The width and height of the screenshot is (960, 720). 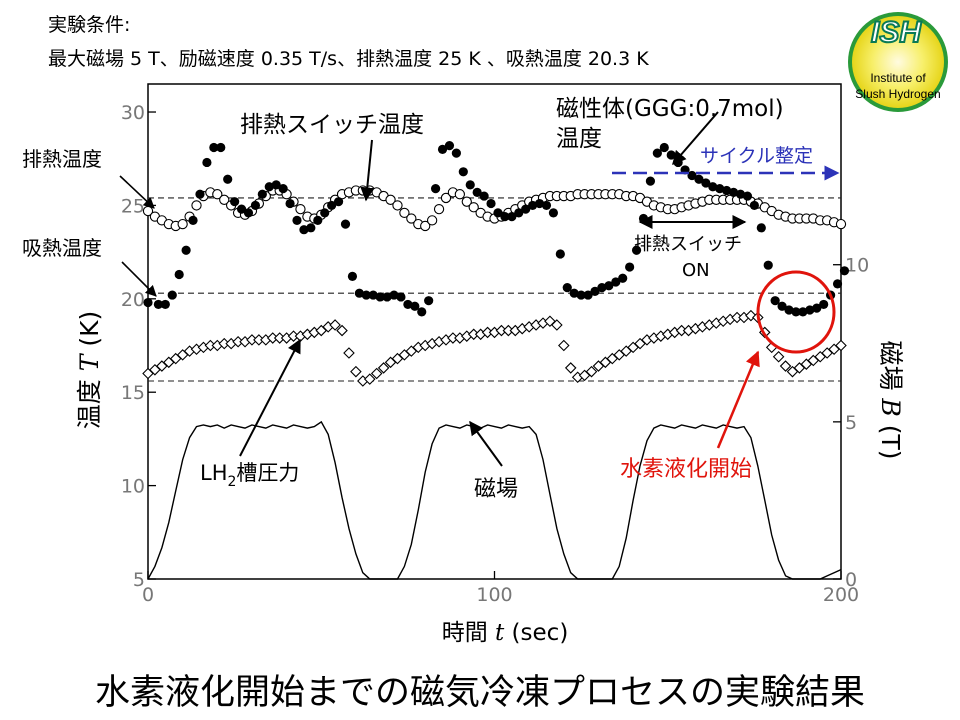 I want to click on y-axis-label: 温度 T (K), so click(x=89, y=370).